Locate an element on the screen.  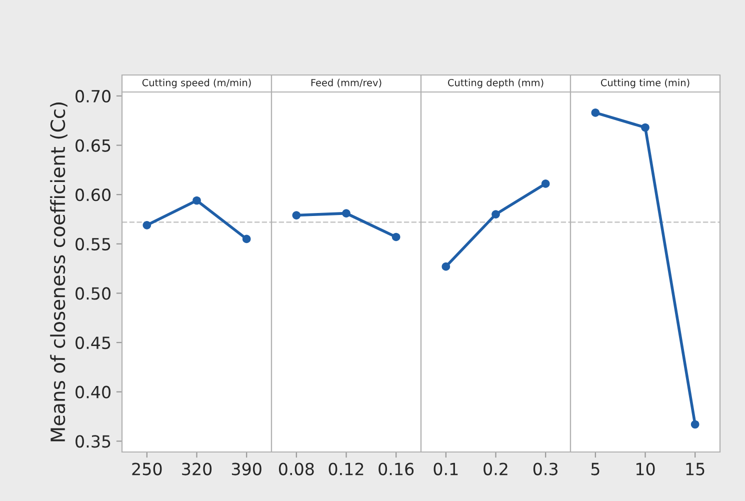
y-tick-label: 0.50 is located at coordinates (93, 293).